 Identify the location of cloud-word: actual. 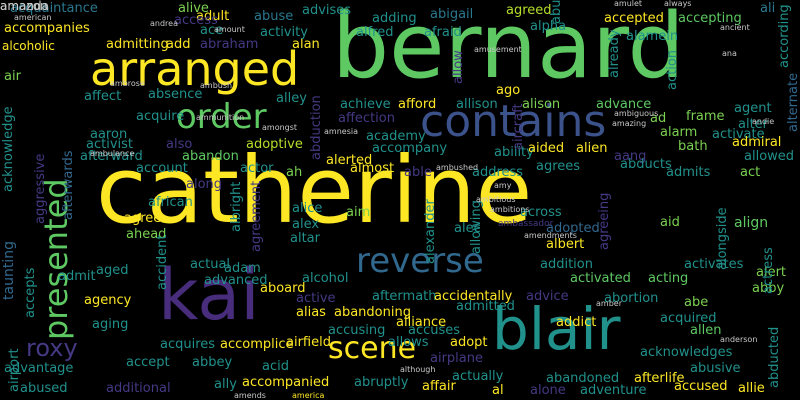
(210, 264).